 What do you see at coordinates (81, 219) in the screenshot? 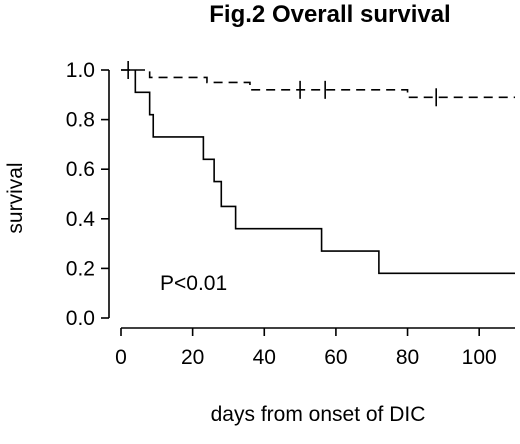
I see `y-tick-label: 0.4` at bounding box center [81, 219].